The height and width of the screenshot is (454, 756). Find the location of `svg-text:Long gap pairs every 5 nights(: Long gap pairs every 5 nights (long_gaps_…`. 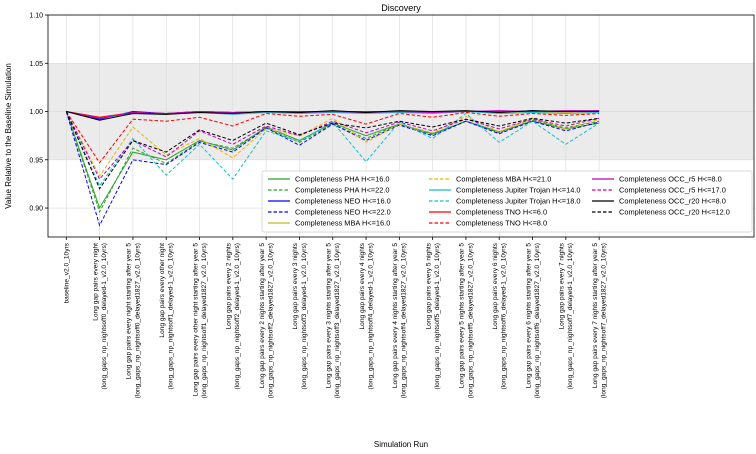

svg-text:Long gap pairs every 5 nights(: Long gap pairs every 5 nights (long_gaps_… is located at coordinates (433, 315).